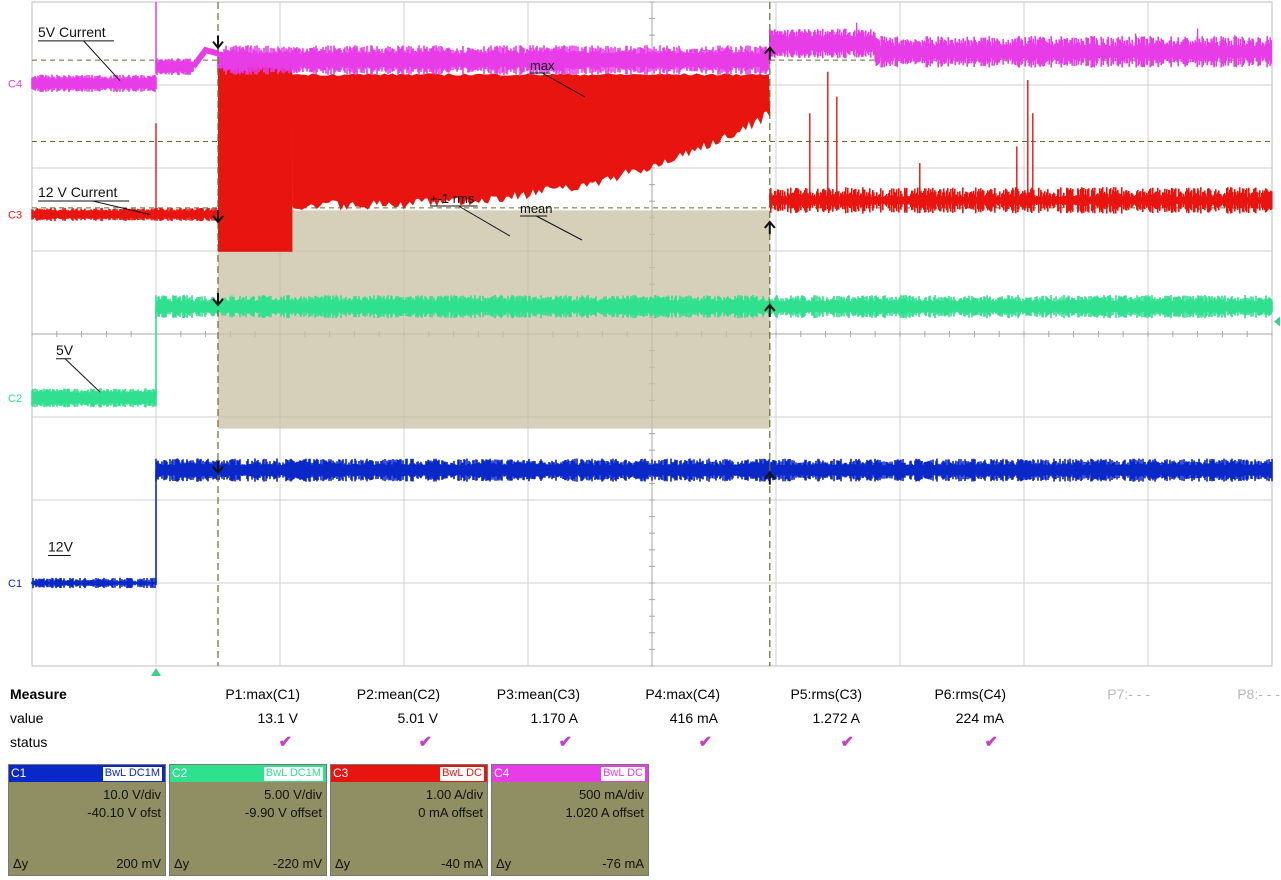  Describe the element at coordinates (531, 142) in the screenshot. I see `trace-c3-inrush` at that location.